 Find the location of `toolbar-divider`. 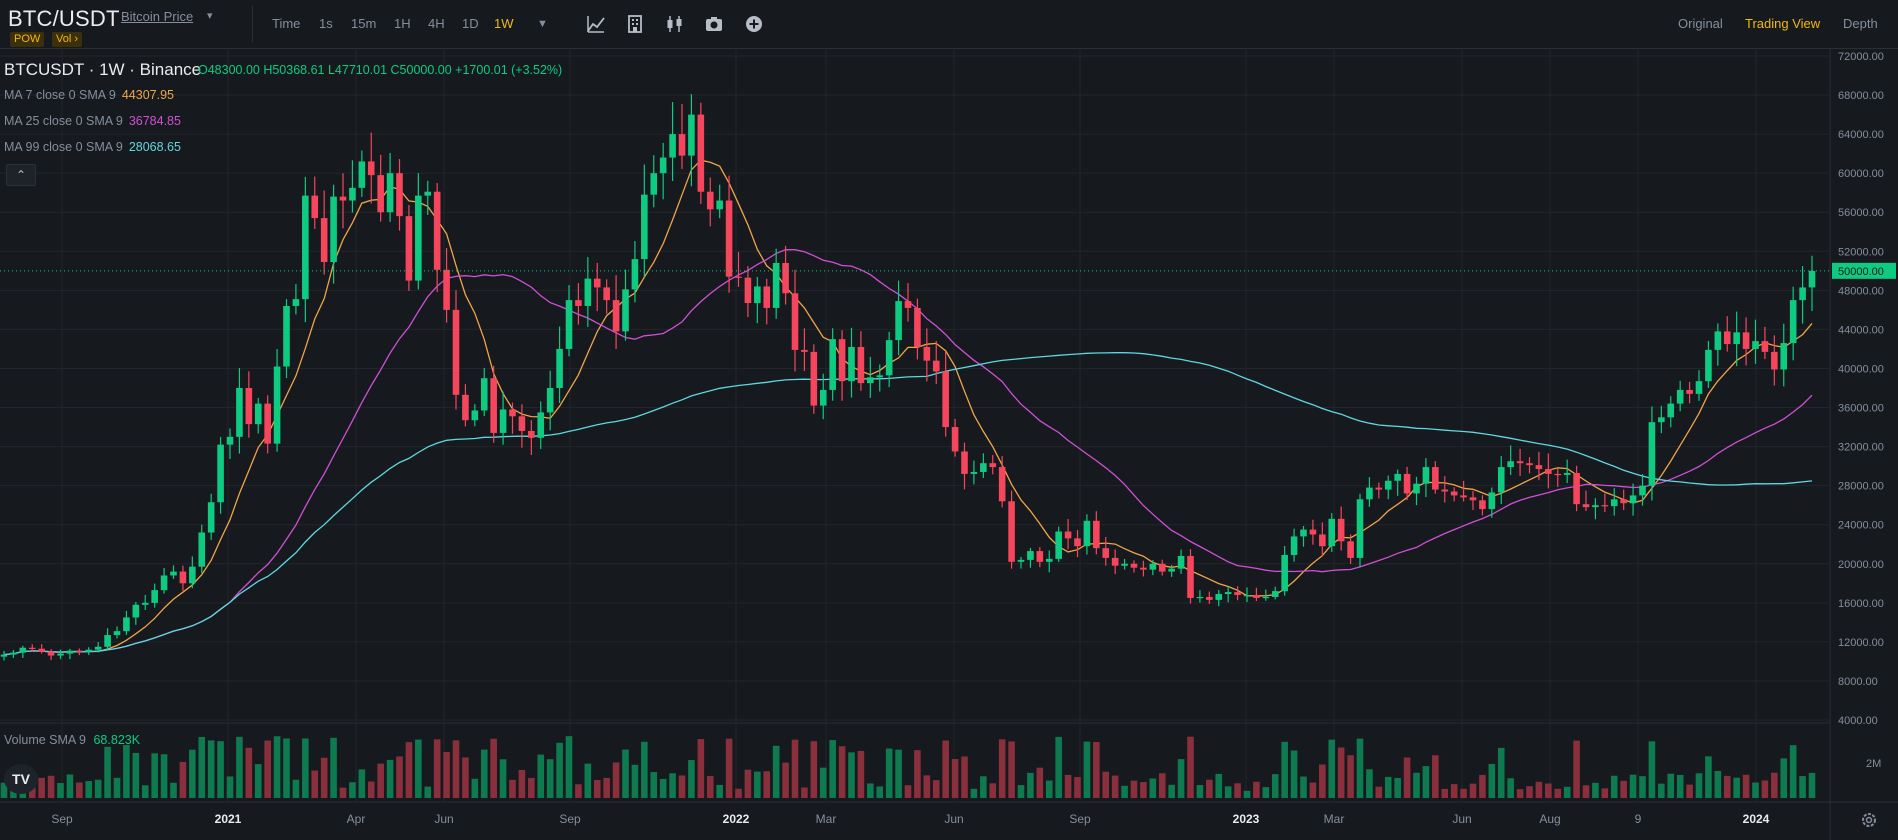

toolbar-divider is located at coordinates (252, 24).